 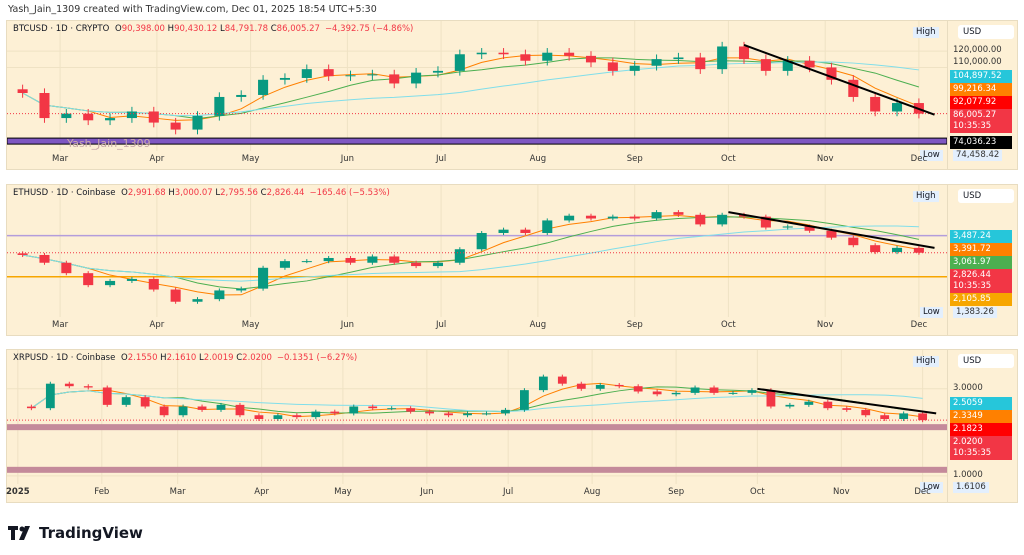 I want to click on high-label: High, so click(x=926, y=361).